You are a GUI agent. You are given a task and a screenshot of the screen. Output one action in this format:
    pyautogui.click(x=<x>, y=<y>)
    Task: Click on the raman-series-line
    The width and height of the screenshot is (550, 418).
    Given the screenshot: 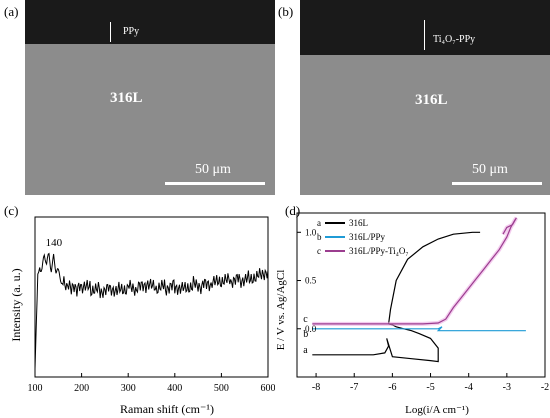 What is the action you would take?
    pyautogui.click(x=151, y=311)
    